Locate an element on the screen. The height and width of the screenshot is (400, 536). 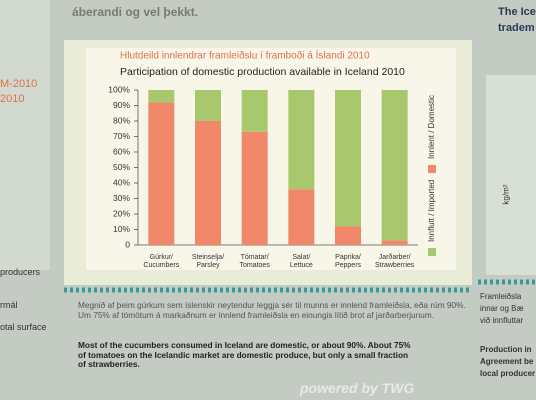
left-text: rmál is located at coordinates (9, 305).